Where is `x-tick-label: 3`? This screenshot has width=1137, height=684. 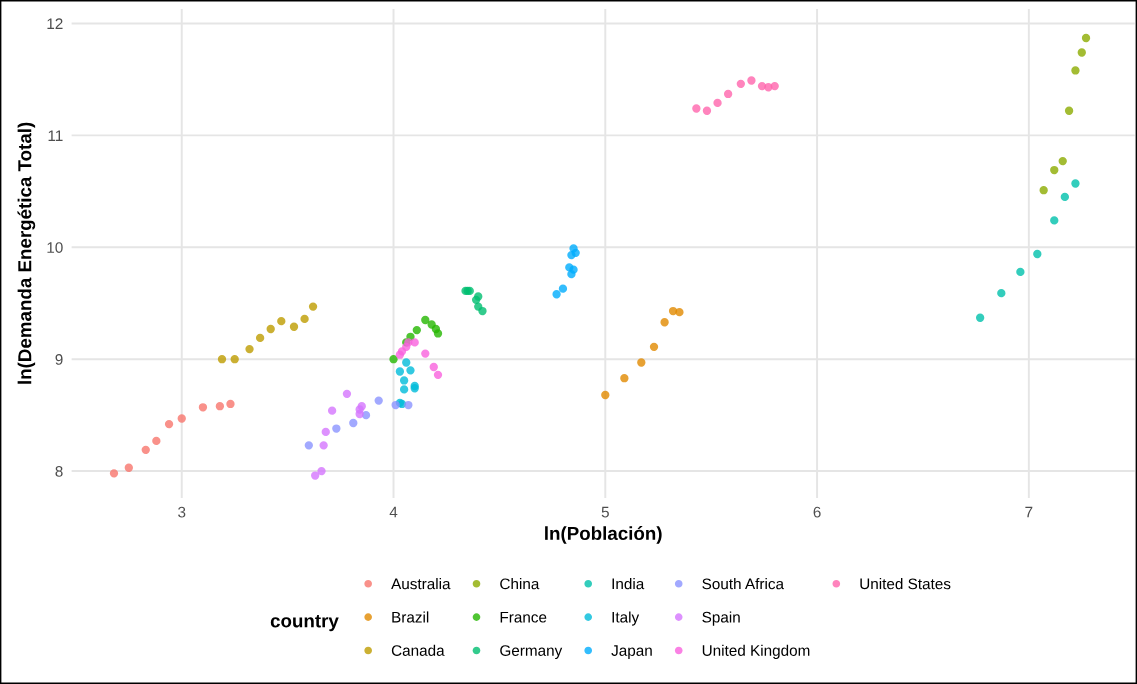 x-tick-label: 3 is located at coordinates (182, 512).